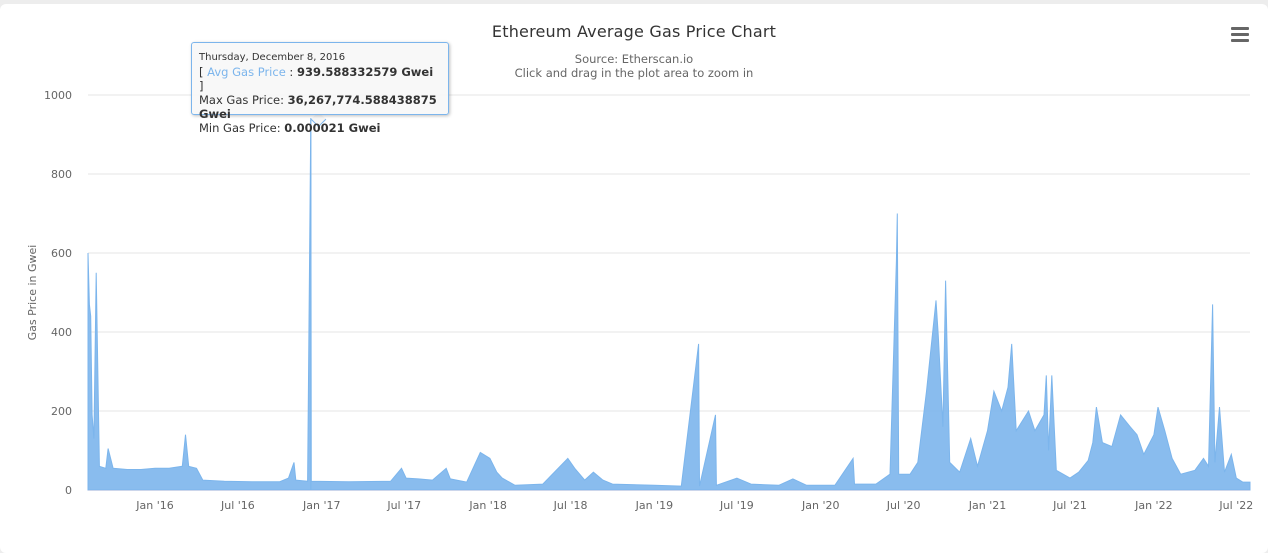 The image size is (1268, 553). Describe the element at coordinates (570, 505) in the screenshot. I see `x-tick-label: Jul '18` at that location.